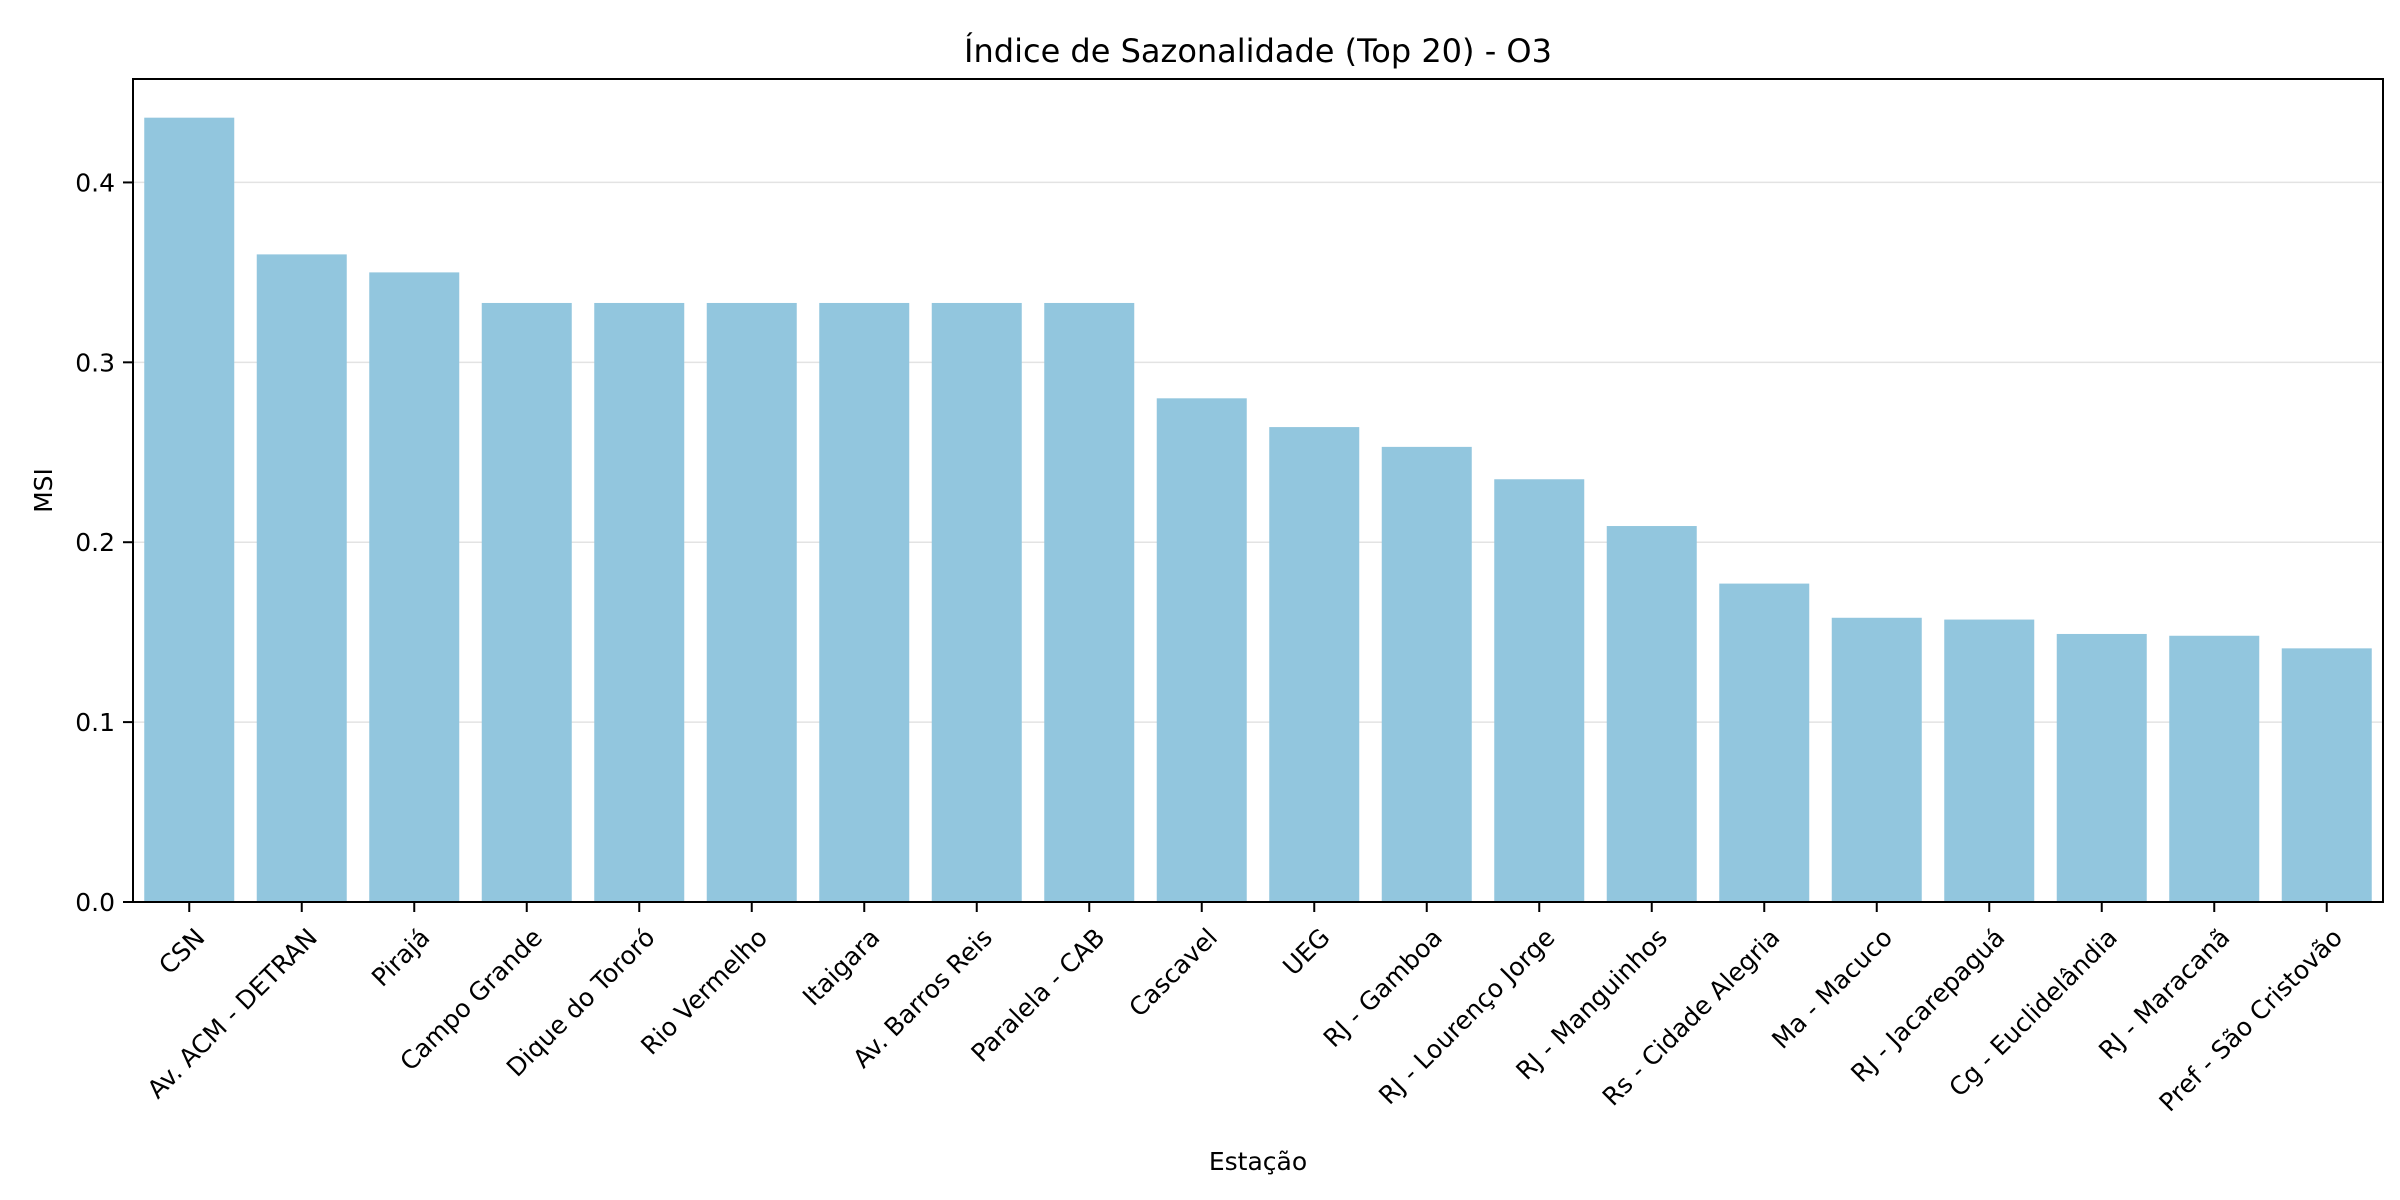 This screenshot has width=2400, height=1200. What do you see at coordinates (95, 902) in the screenshot?
I see `y-tick-label: 0.0` at bounding box center [95, 902].